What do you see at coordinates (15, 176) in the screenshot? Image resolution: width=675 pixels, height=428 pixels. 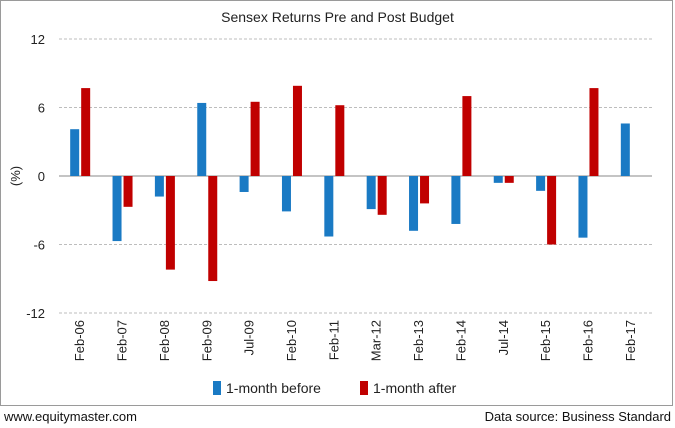 I see `y-axis-label: (%)` at bounding box center [15, 176].